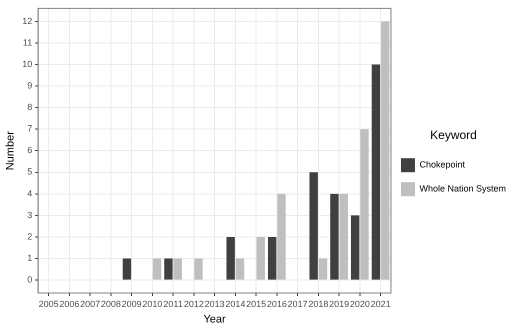 Image resolution: width=520 pixels, height=328 pixels. Describe the element at coordinates (256, 303) in the screenshot. I see `x-tick-label: 2015` at that location.